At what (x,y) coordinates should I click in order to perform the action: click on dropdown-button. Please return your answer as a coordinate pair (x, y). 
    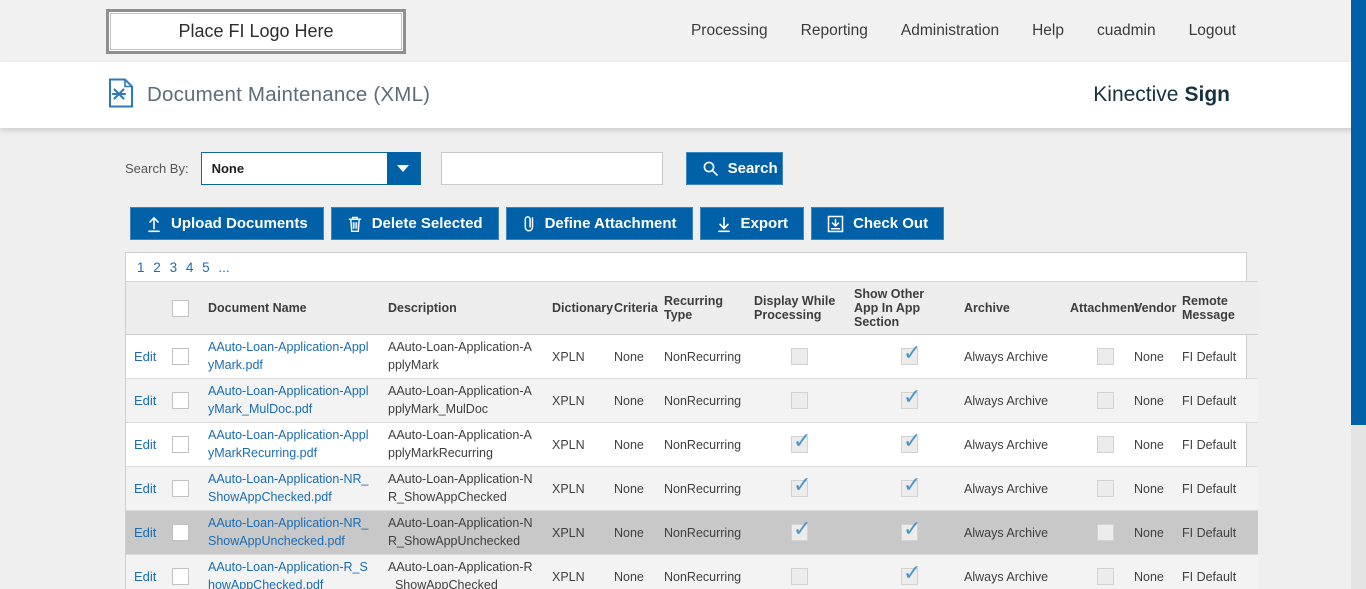
    Looking at the image, I should click on (403, 168).